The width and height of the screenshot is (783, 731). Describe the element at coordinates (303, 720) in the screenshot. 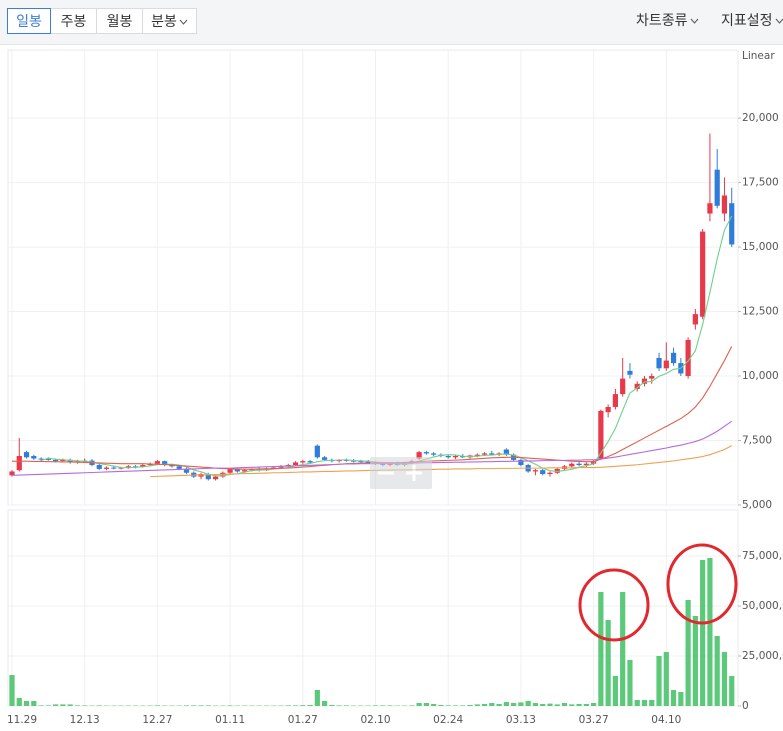

I see `x-tick-label: 01.27` at that location.